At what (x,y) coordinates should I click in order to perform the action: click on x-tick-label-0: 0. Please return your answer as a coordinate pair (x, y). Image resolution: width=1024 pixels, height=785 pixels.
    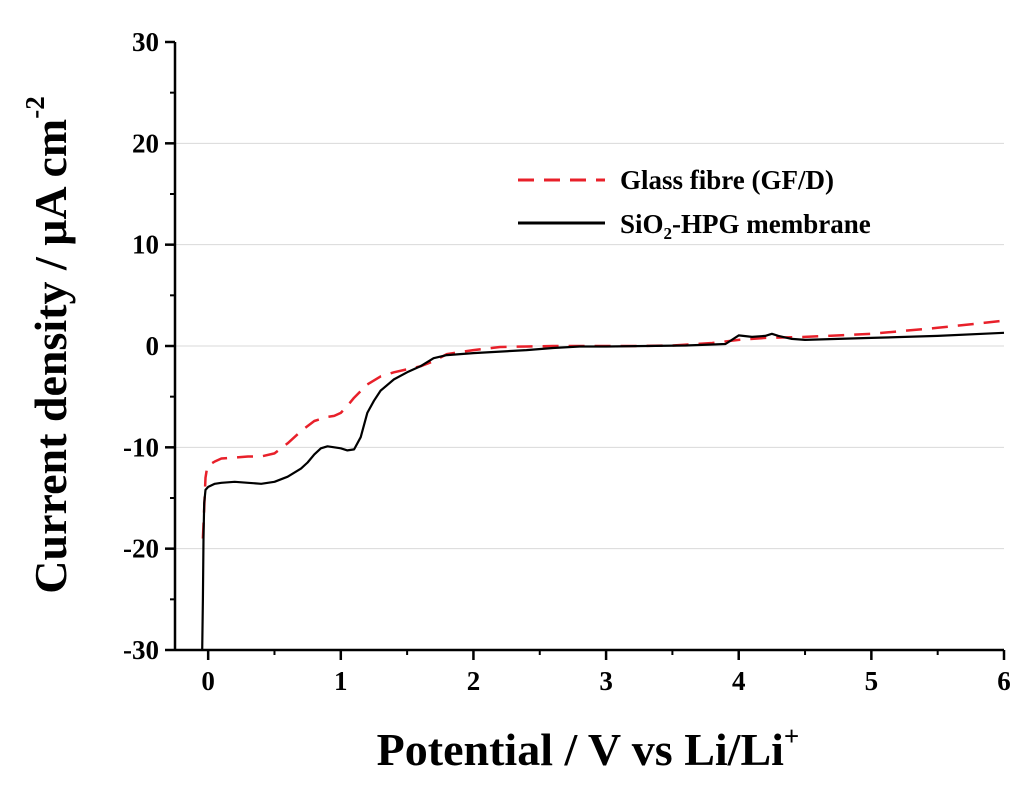
    Looking at the image, I should click on (208, 681).